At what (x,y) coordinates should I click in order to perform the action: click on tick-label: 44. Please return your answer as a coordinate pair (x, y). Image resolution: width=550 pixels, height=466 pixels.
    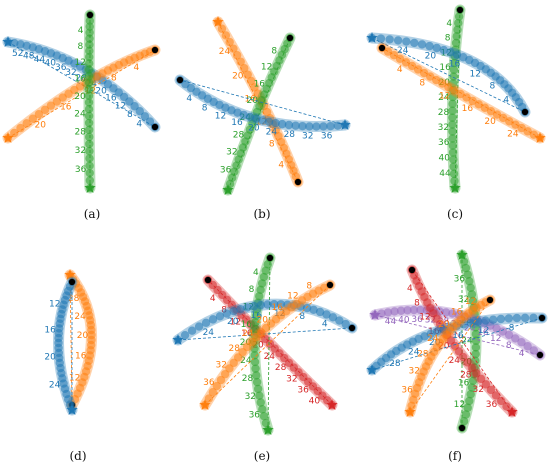
    Looking at the image, I should click on (40, 60).